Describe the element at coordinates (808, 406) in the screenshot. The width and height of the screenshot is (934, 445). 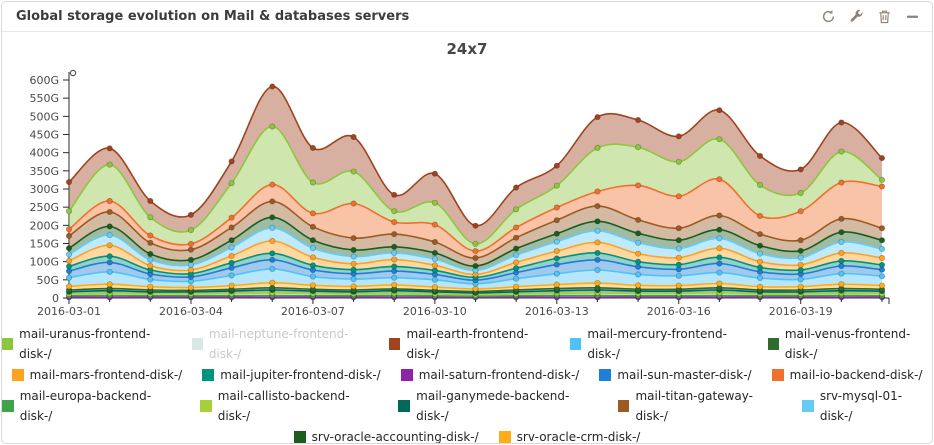
I see `legend-swatch-mysql` at that location.